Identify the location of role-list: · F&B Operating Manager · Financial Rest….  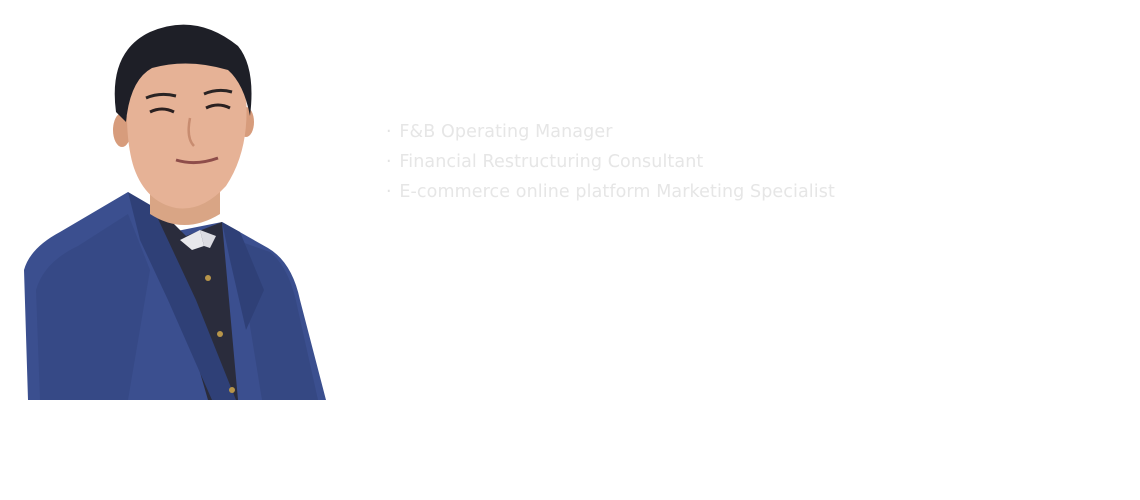
(610, 162).